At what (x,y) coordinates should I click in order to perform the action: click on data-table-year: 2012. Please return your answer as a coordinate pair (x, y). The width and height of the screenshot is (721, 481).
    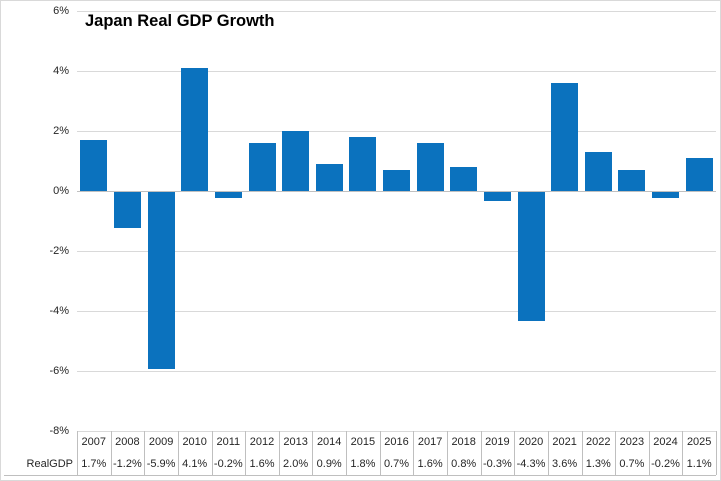
    Looking at the image, I should click on (262, 442).